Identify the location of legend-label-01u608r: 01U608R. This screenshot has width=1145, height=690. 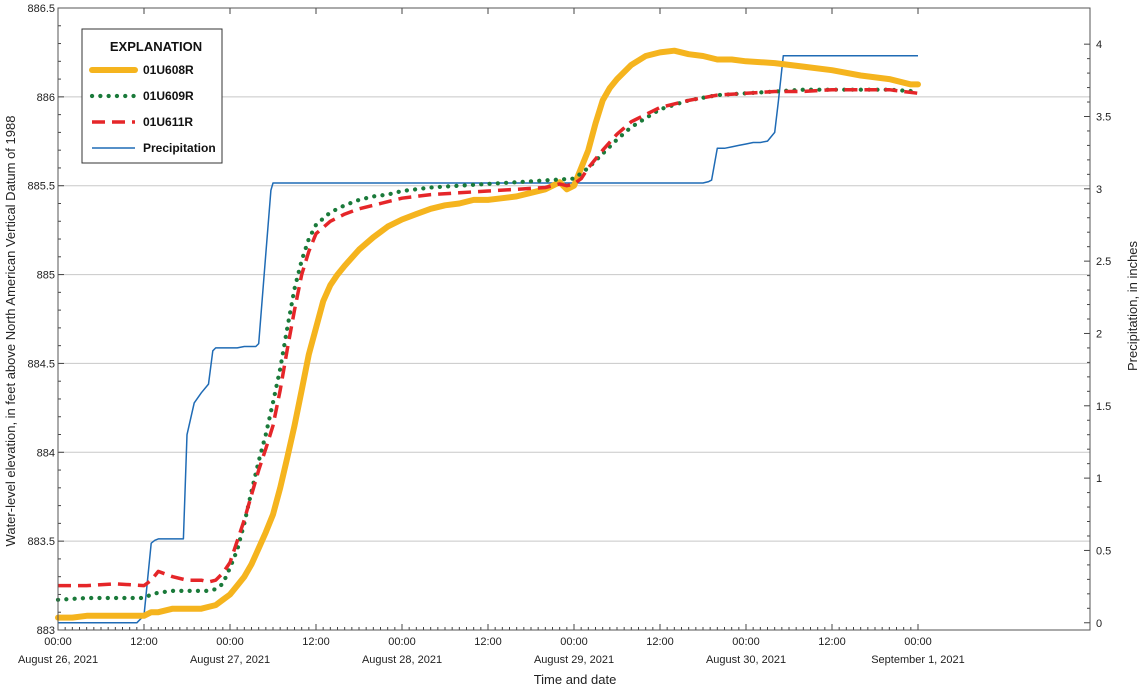
(168, 70).